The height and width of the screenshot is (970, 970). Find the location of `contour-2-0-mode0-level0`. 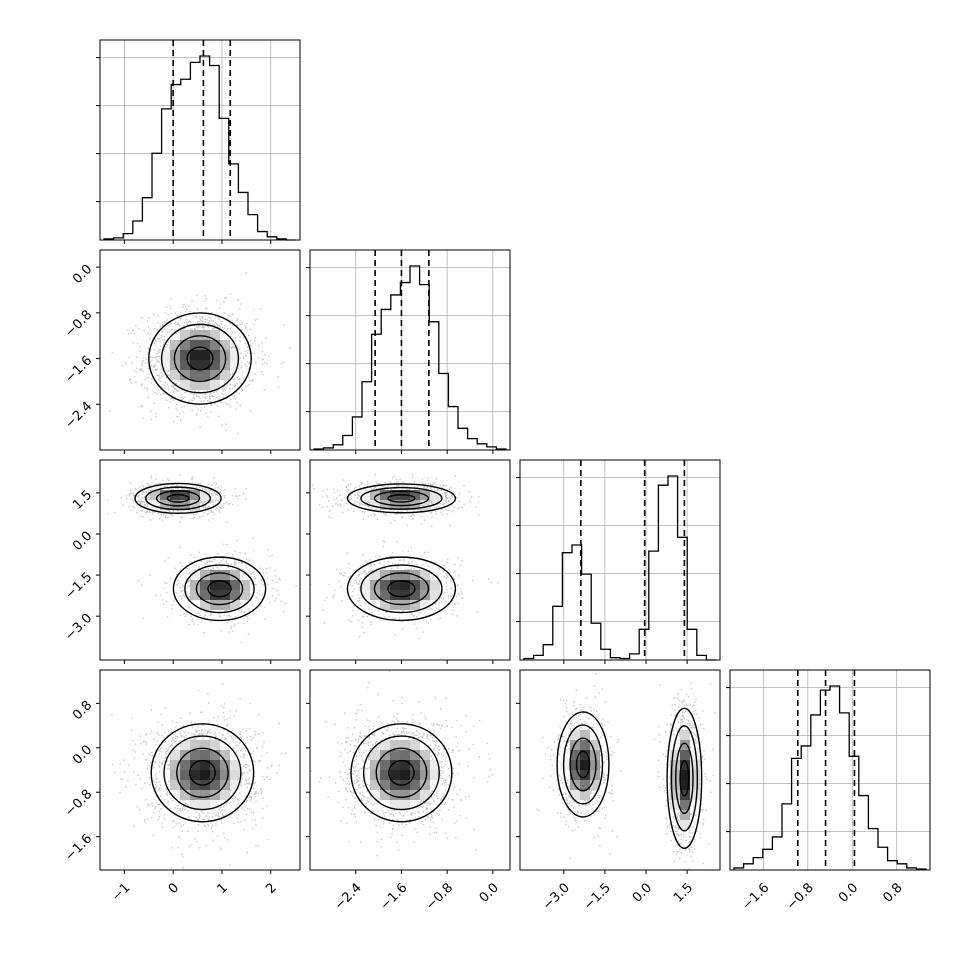

contour-2-0-mode0-level0 is located at coordinates (178, 498).